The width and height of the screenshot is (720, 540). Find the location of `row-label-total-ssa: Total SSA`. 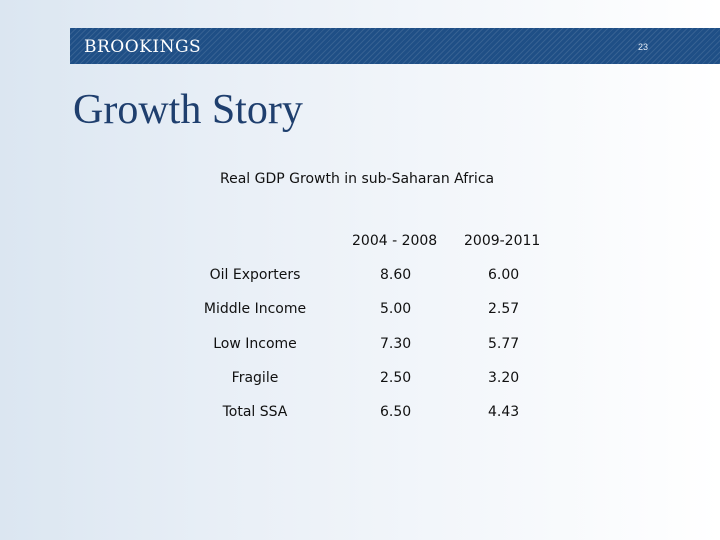

row-label-total-ssa: Total SSA is located at coordinates (255, 412).